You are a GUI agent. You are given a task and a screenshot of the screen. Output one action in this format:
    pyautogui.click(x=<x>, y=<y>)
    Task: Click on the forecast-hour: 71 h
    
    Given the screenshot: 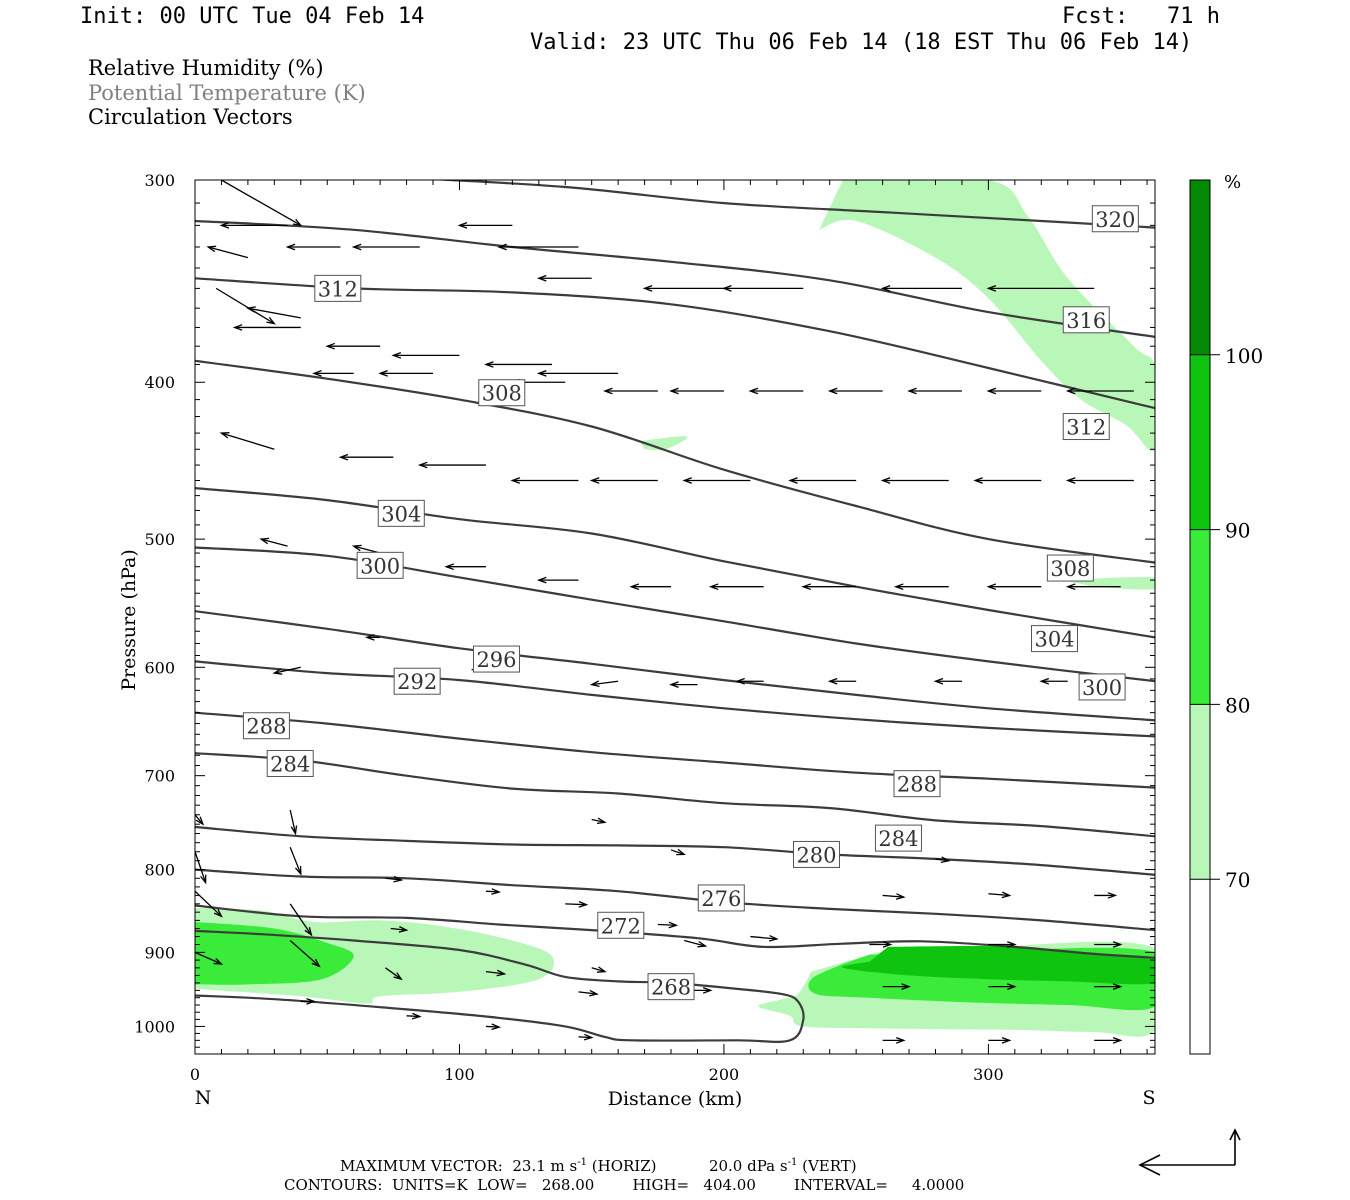 What is the action you would take?
    pyautogui.click(x=1193, y=16)
    